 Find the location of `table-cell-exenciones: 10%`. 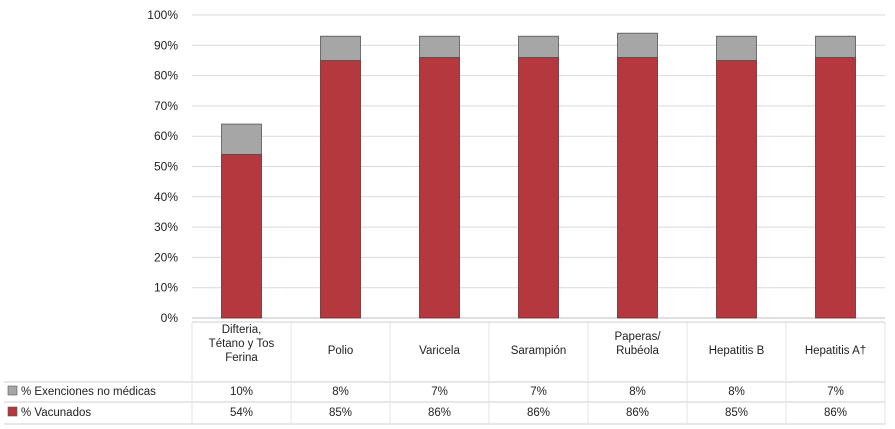

table-cell-exenciones: 10% is located at coordinates (241, 392).